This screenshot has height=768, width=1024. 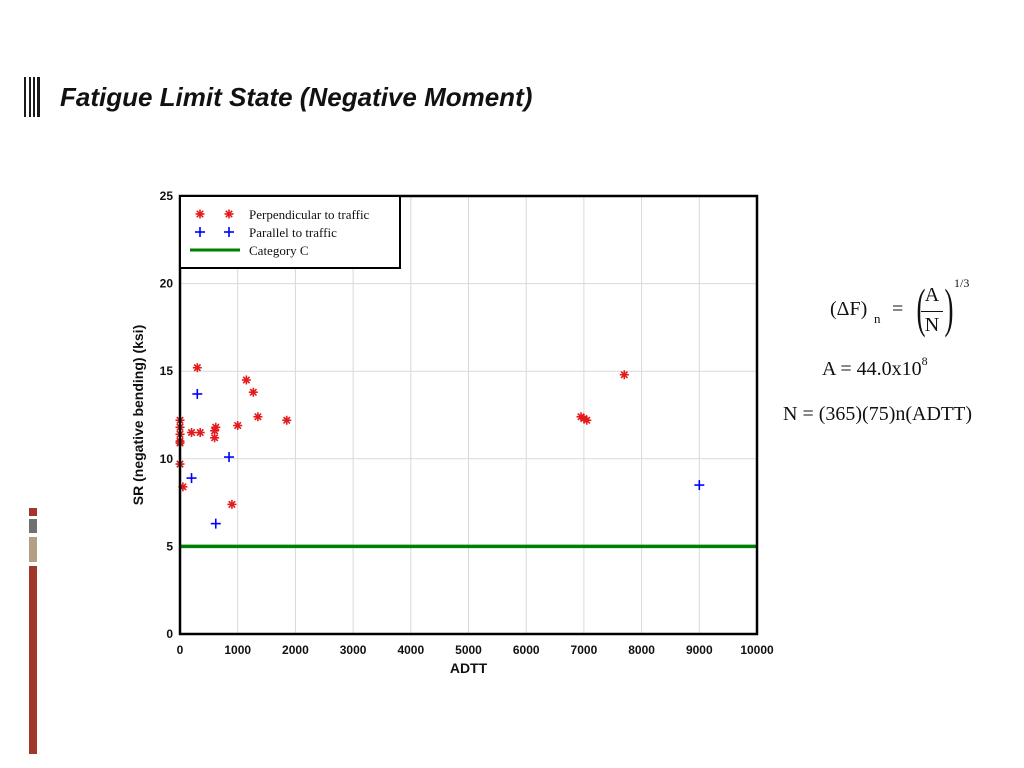 I want to click on formula-exponent: 1/3, so click(x=962, y=283).